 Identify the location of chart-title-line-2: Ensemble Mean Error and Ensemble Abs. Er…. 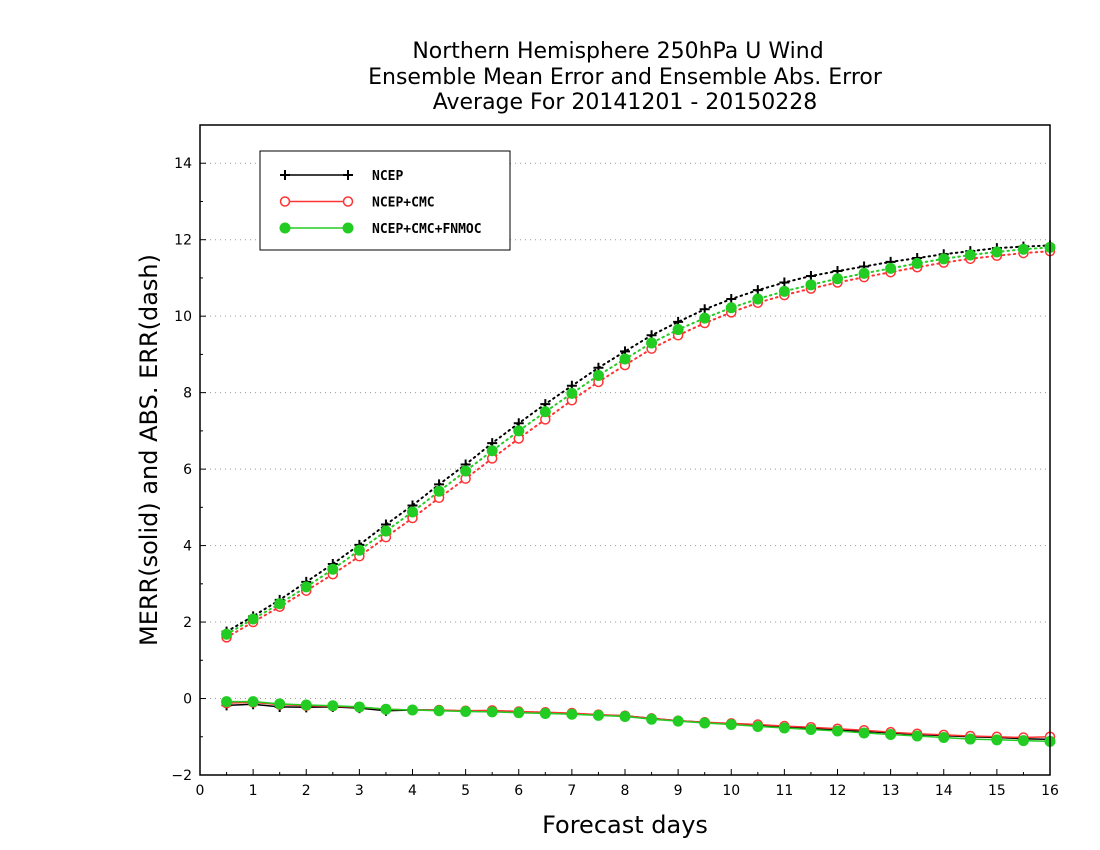
(625, 77).